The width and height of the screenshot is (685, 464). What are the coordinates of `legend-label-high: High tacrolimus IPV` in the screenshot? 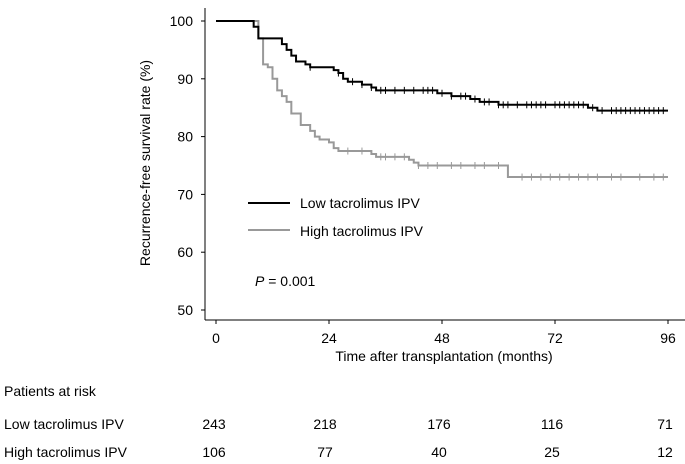 It's located at (362, 231).